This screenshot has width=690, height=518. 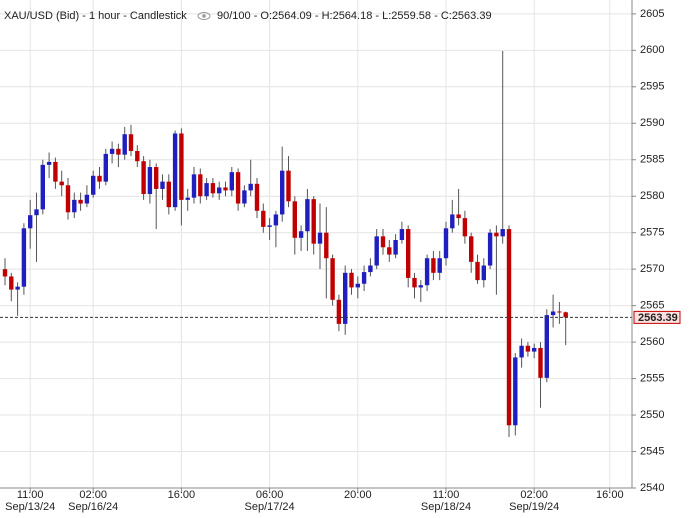 I want to click on last-price-box, so click(x=657, y=317).